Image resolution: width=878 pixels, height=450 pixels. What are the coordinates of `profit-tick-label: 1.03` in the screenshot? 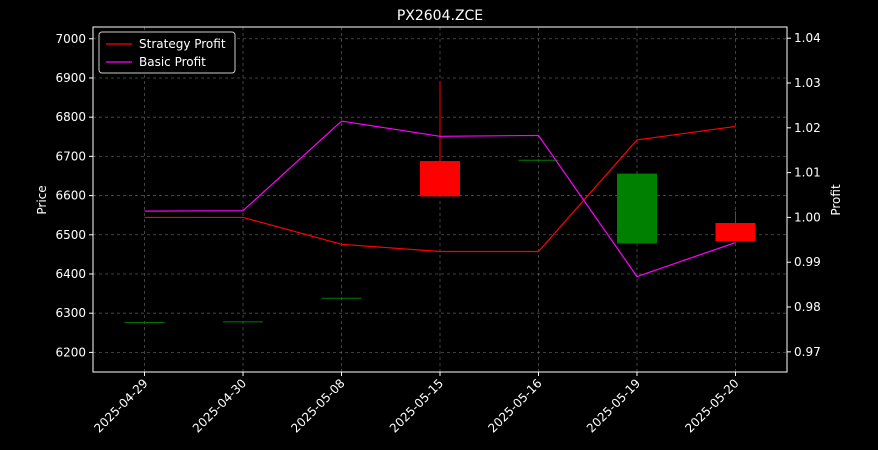 It's located at (807, 83).